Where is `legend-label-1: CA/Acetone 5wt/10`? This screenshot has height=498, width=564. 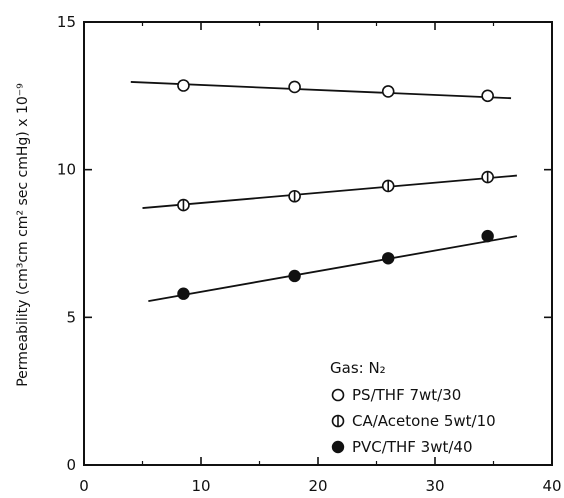
legend-label-1: CA/Acetone 5wt/10 is located at coordinates (424, 421).